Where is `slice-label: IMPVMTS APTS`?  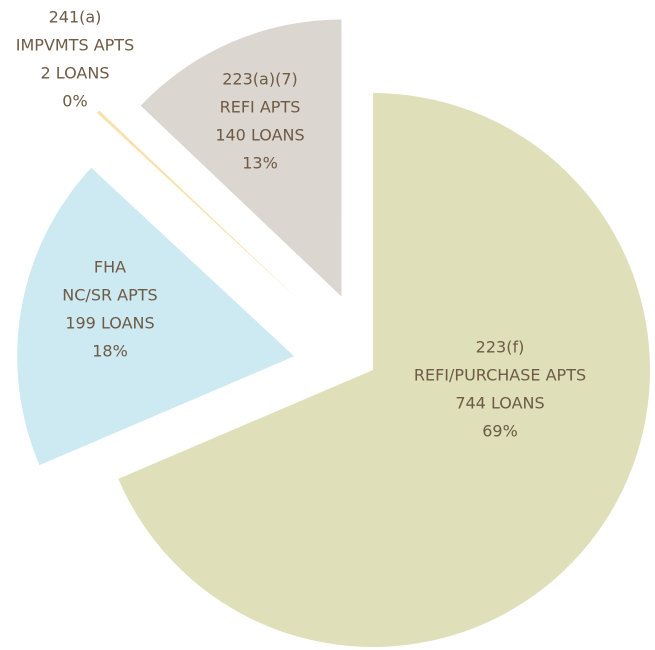
slice-label: IMPVMTS APTS is located at coordinates (75, 45).